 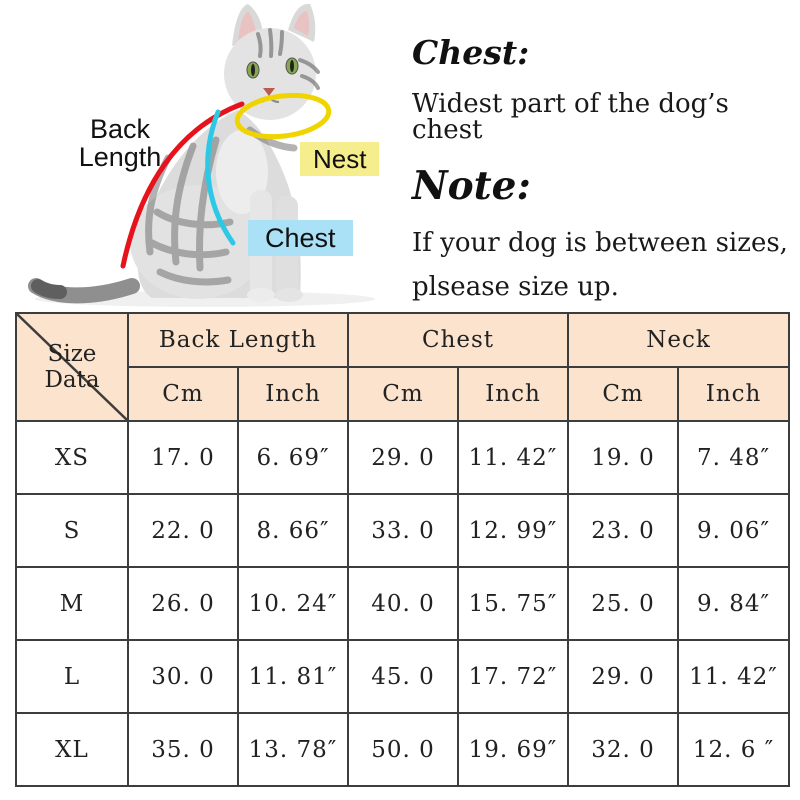 What do you see at coordinates (183, 457) in the screenshot?
I see `cell-value: 17. 0` at bounding box center [183, 457].